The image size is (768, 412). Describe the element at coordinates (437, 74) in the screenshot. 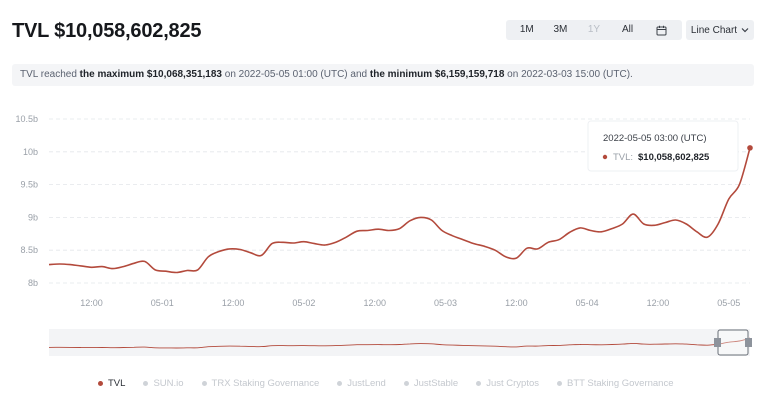

I see `summary-minimum: the minimum $6,159,159,718` at that location.